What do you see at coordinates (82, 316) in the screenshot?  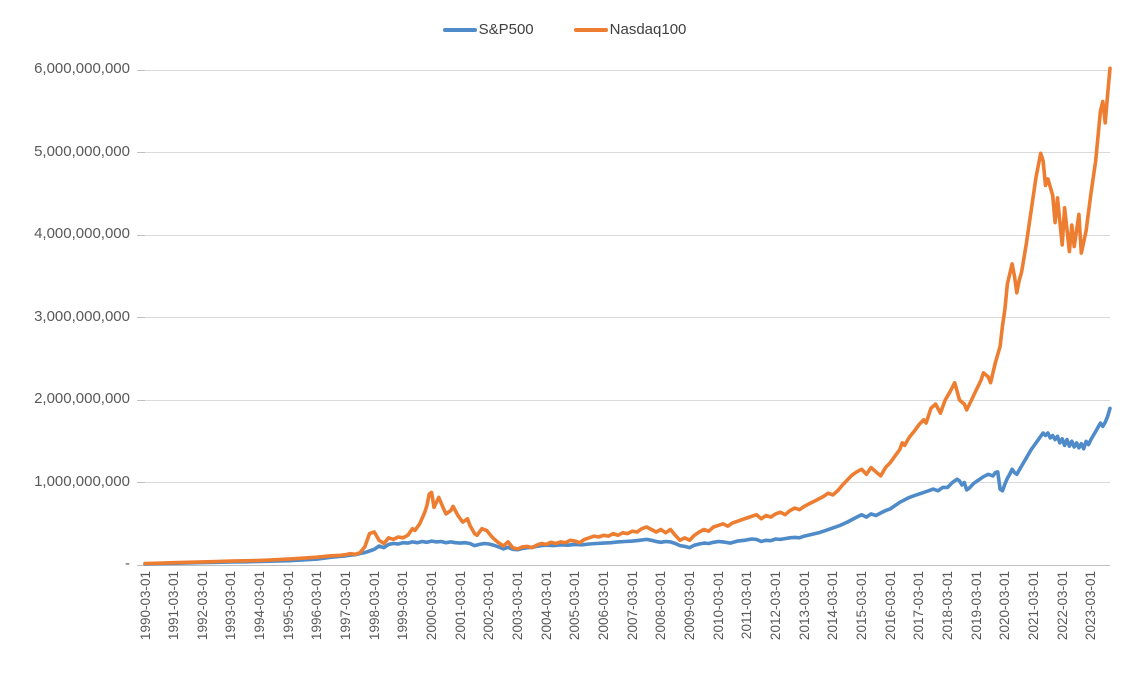 I see `y-axis-tick-label: 3,000,000,000` at bounding box center [82, 316].